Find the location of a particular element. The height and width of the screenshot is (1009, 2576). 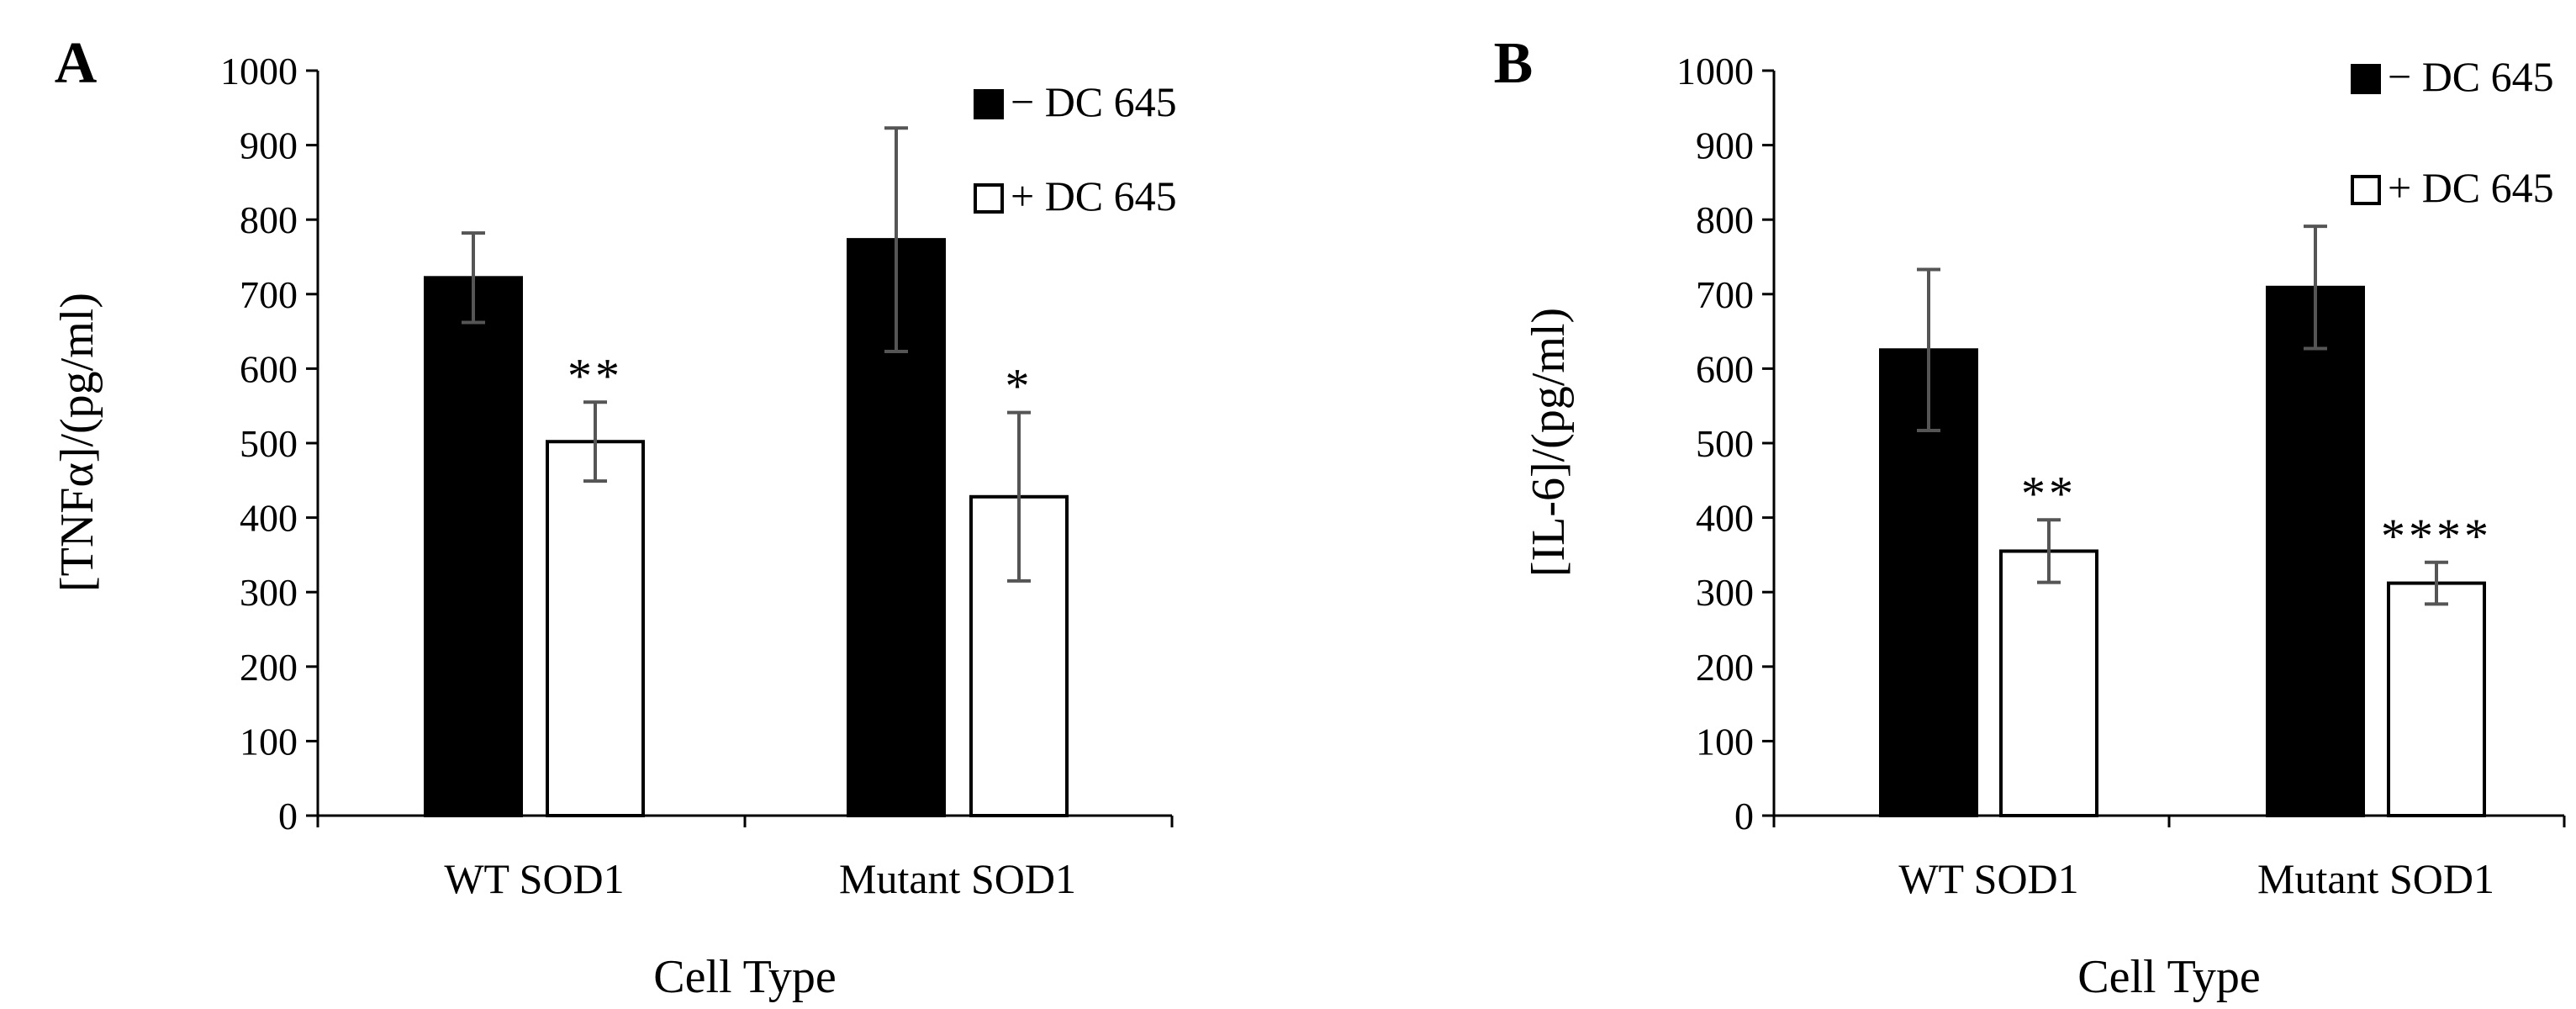

panel-letter: A is located at coordinates (76, 64).